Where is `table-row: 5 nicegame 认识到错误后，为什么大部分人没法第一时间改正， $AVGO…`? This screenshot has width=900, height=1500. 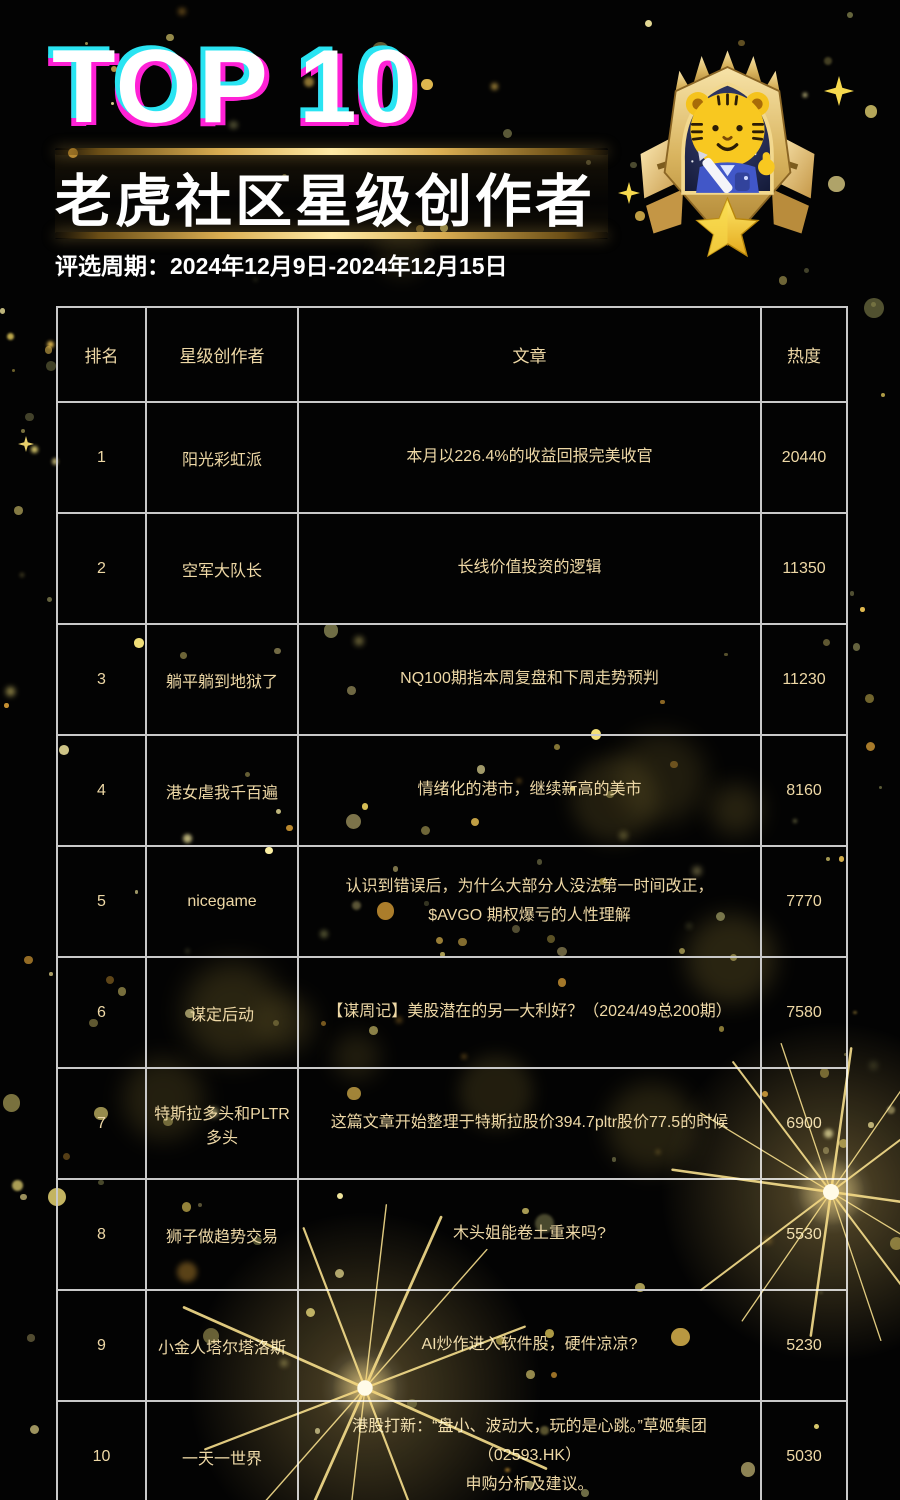 table-row: 5 nicegame 认识到错误后，为什么大部分人没法第一时间改正， $AVGO… is located at coordinates (452, 901).